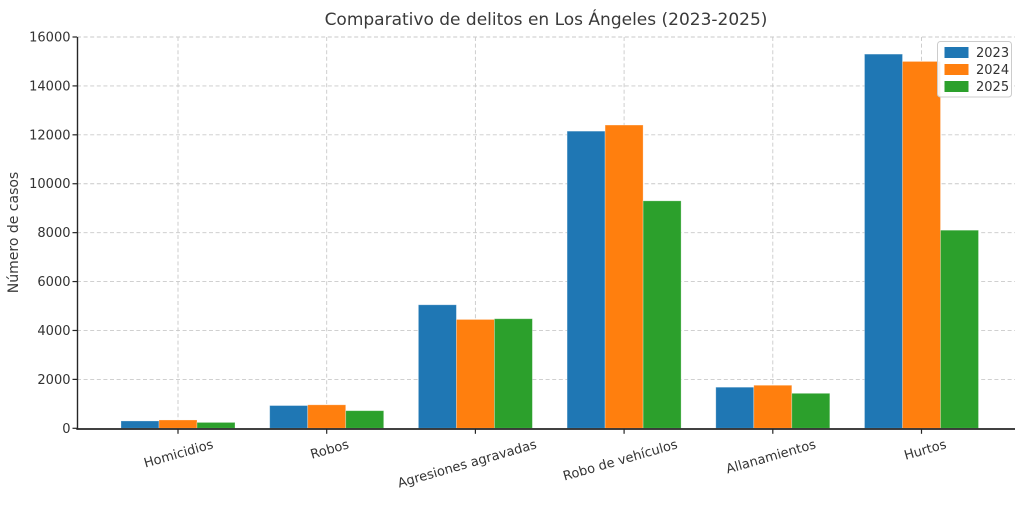  What do you see at coordinates (956, 86) in the screenshot?
I see `legend-swatch-2025` at bounding box center [956, 86].